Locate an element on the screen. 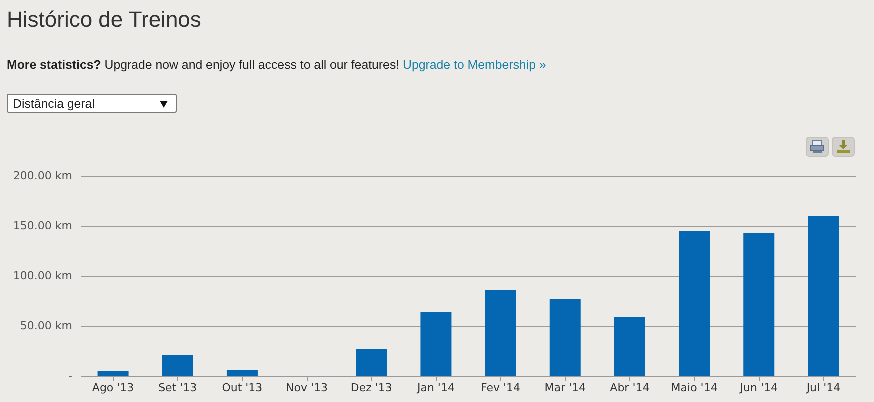  x-tick-label: Jun '14 is located at coordinates (758, 388).